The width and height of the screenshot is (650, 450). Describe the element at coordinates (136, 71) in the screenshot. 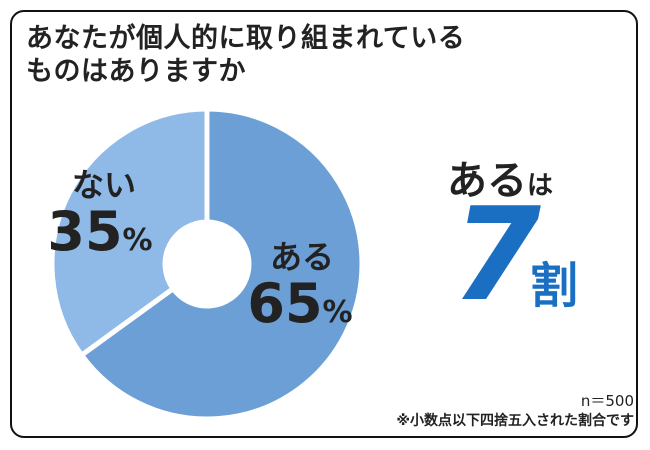

I see `chart-title-line-2: ものはありますか` at that location.